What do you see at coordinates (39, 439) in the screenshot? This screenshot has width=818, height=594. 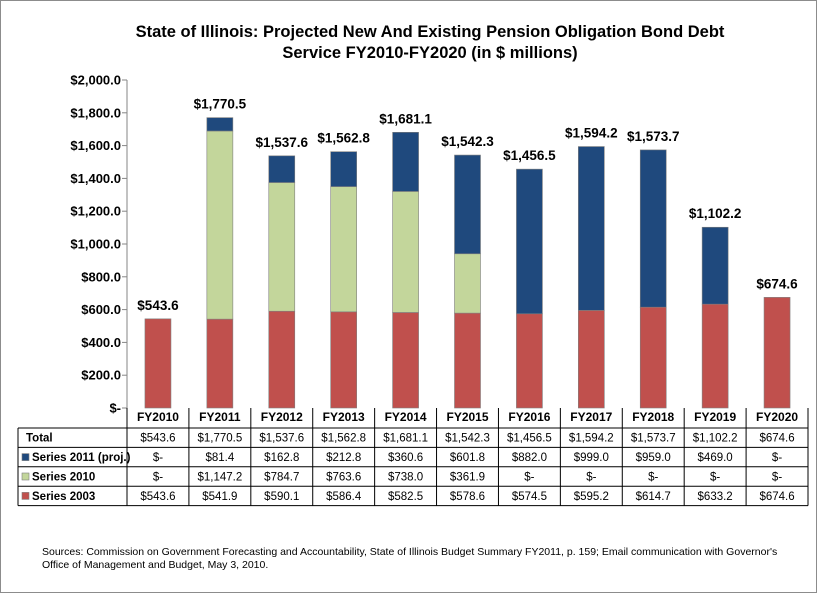 I see `table-row-label: Total` at bounding box center [39, 439].